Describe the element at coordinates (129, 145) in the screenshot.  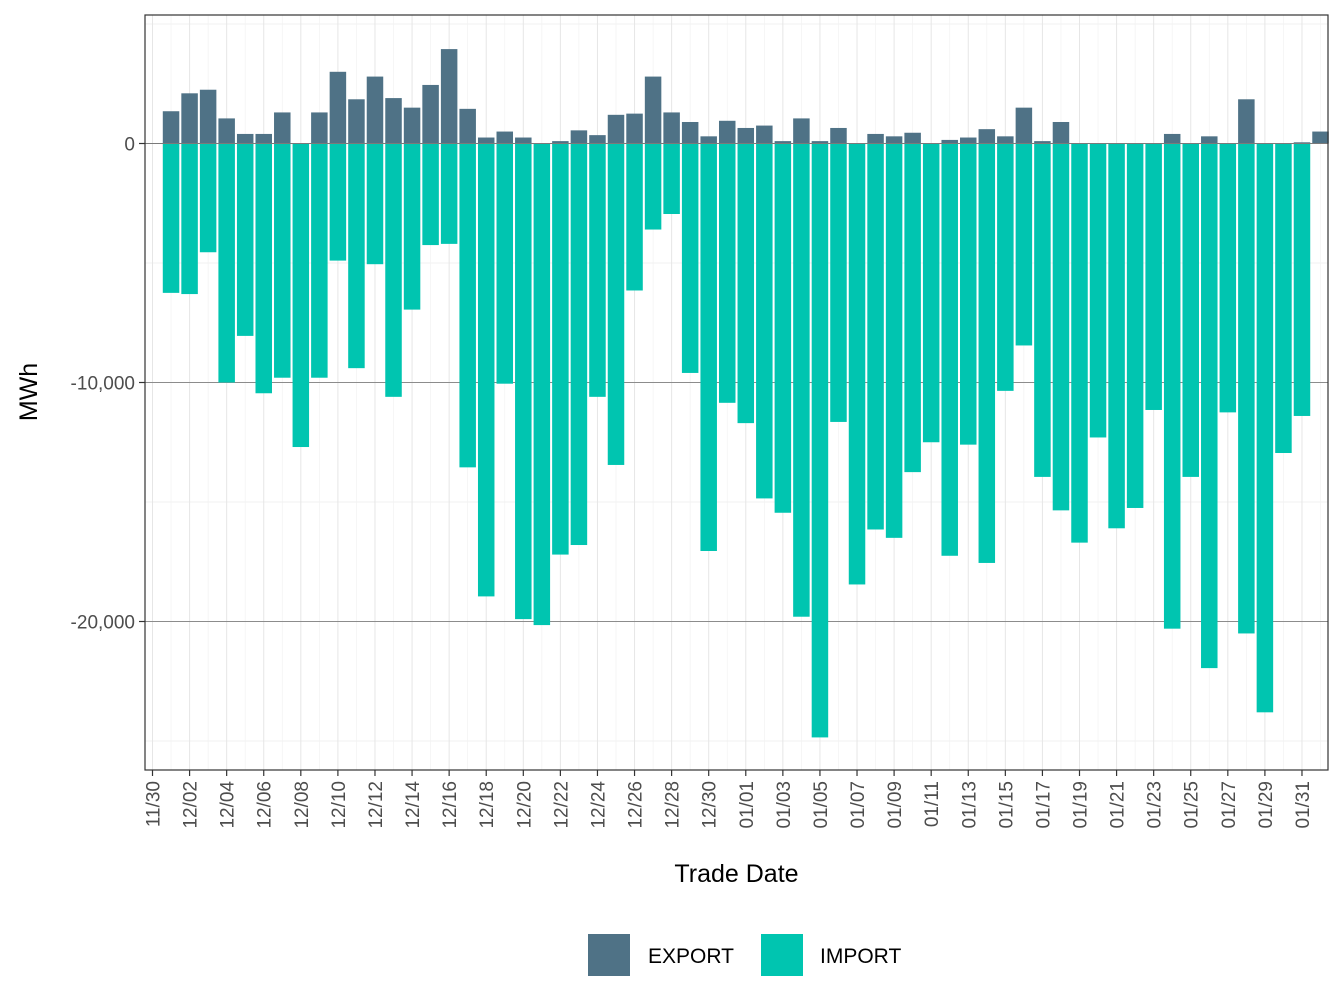
I see `y-tick-label: 0` at that location.